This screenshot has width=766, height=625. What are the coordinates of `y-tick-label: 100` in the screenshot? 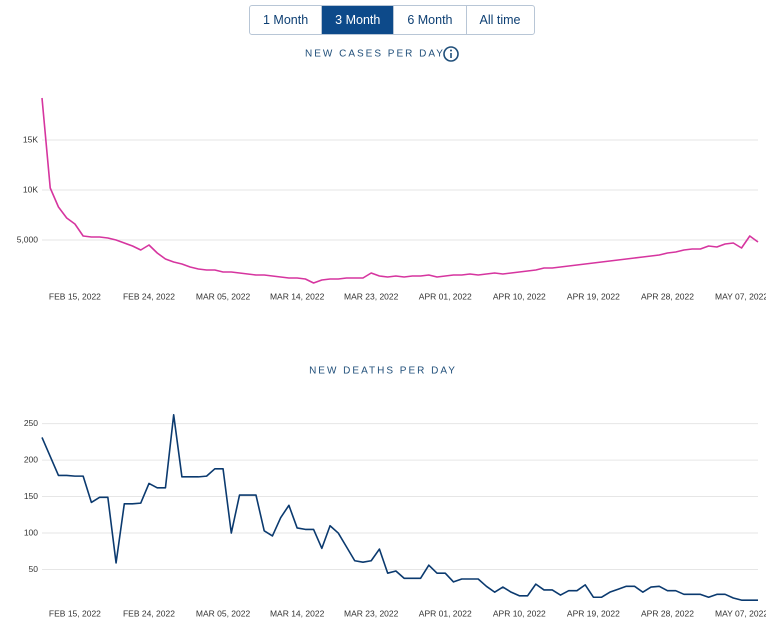 It's located at (31, 532).